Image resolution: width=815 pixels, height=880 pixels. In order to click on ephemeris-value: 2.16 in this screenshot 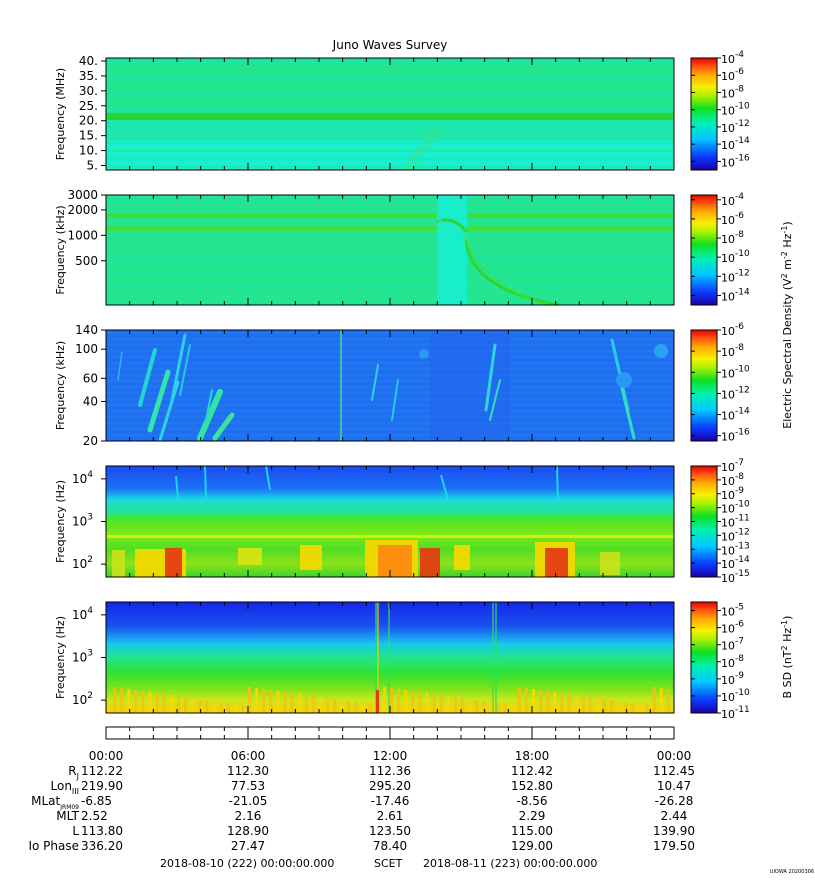, I will do `click(248, 816)`.